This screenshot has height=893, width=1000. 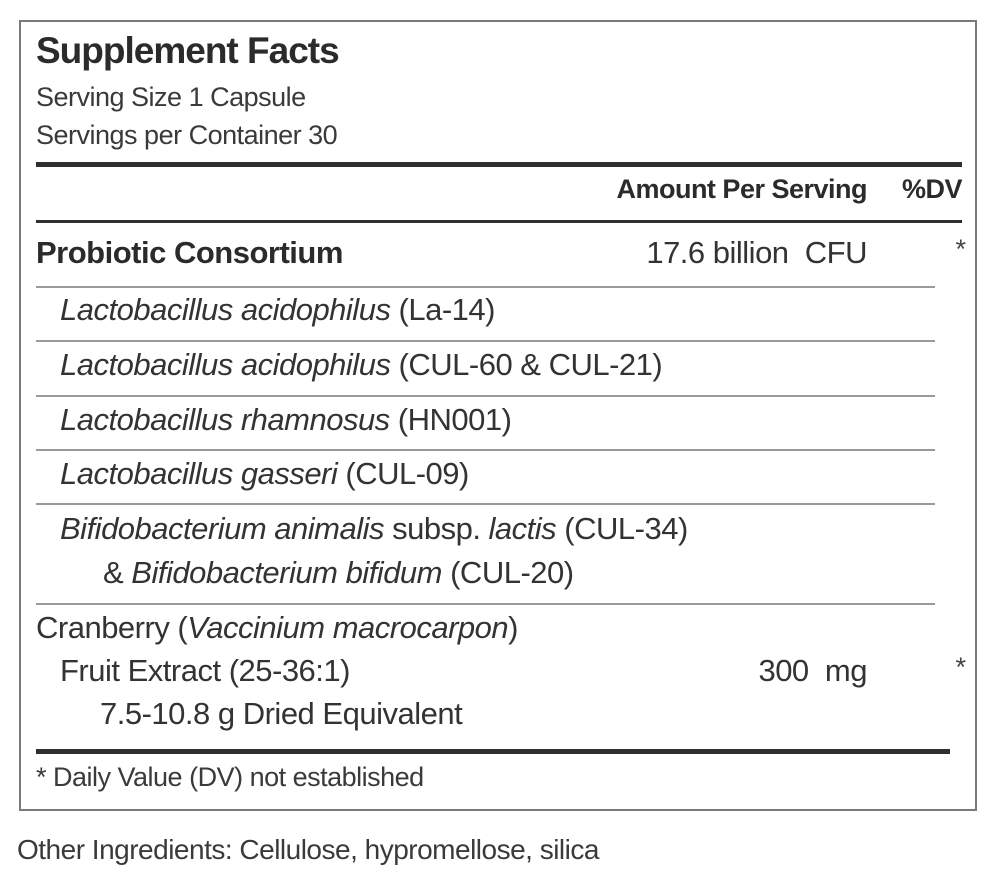 I want to click on cranberry-extract: Fruit Extract (25-36:1), so click(x=205, y=670).